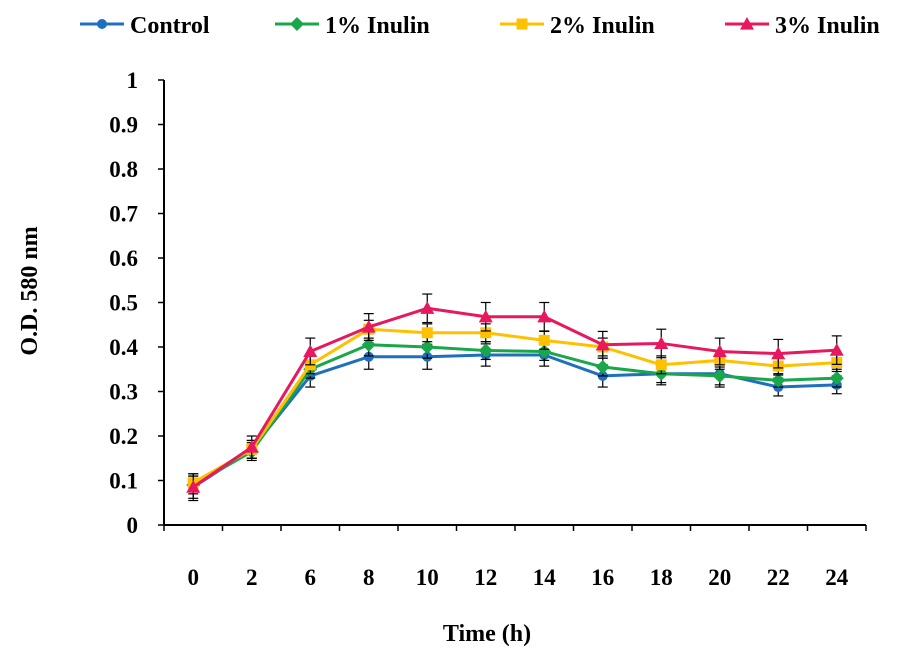  What do you see at coordinates (123, 481) in the screenshot?
I see `y-tick-label: 0.1` at bounding box center [123, 481].